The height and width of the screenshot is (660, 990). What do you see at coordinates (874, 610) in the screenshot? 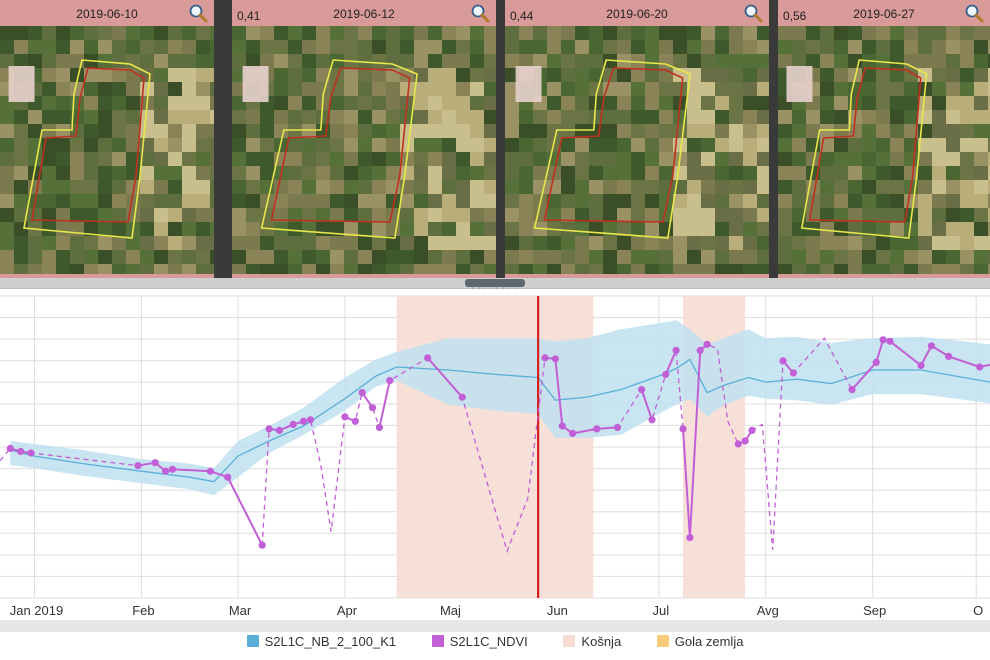
I see `x-tick-label: Sep` at bounding box center [874, 610].